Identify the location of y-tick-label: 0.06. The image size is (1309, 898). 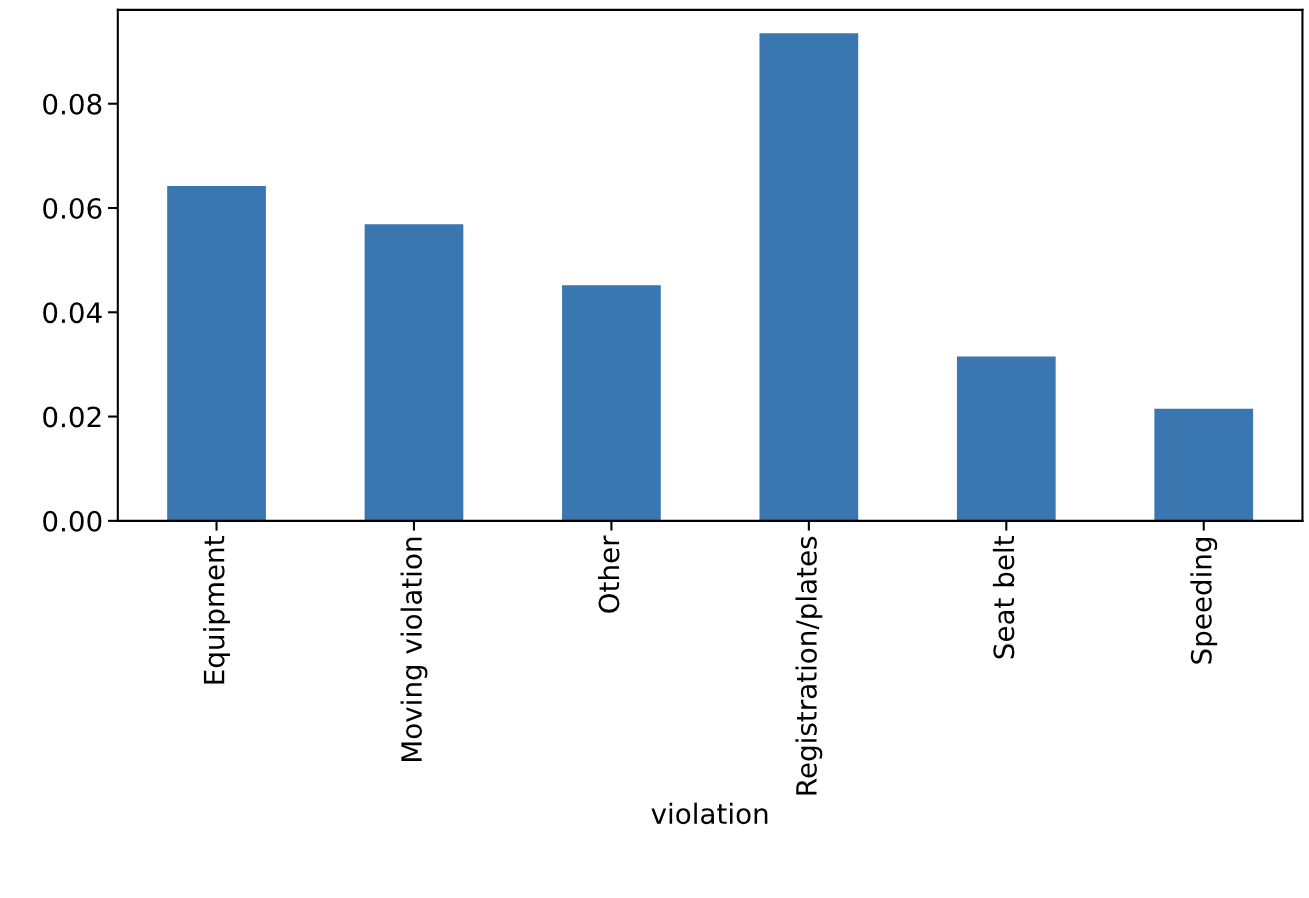
(72, 208).